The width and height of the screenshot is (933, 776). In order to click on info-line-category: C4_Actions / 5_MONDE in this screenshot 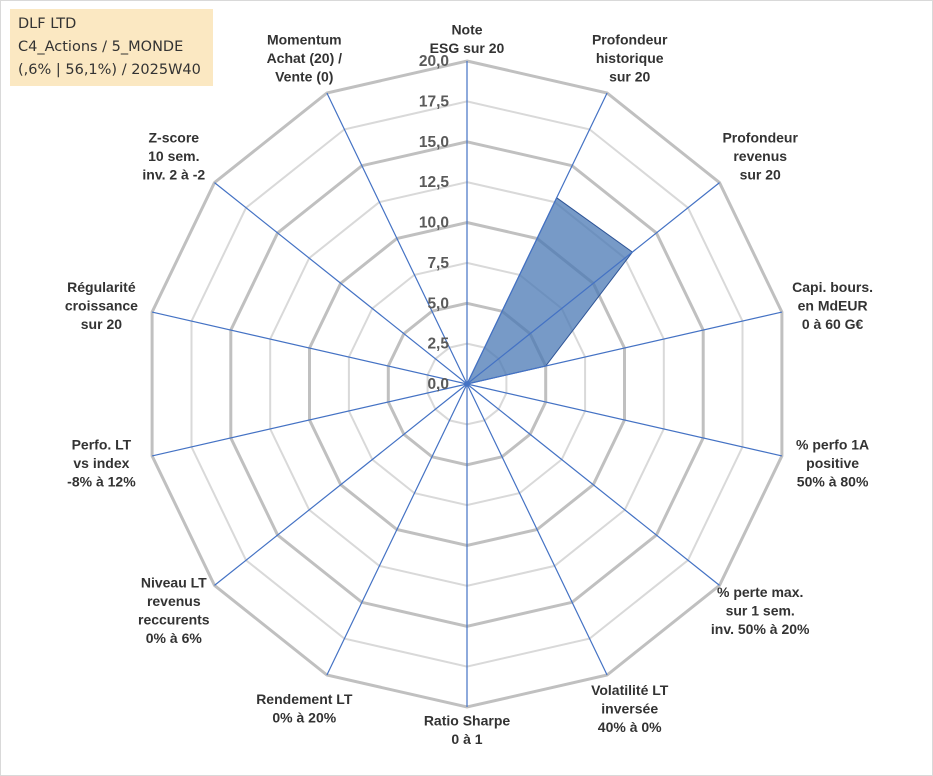, I will do `click(101, 47)`.